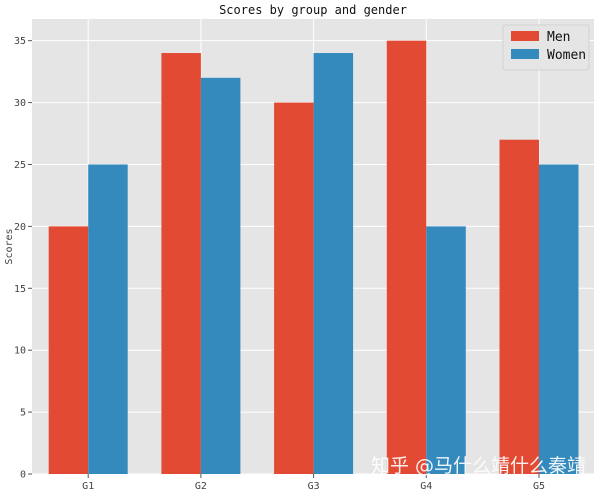 This screenshot has width=600, height=498. Describe the element at coordinates (313, 10) in the screenshot. I see `chart-title: Scores by group and gender` at that location.